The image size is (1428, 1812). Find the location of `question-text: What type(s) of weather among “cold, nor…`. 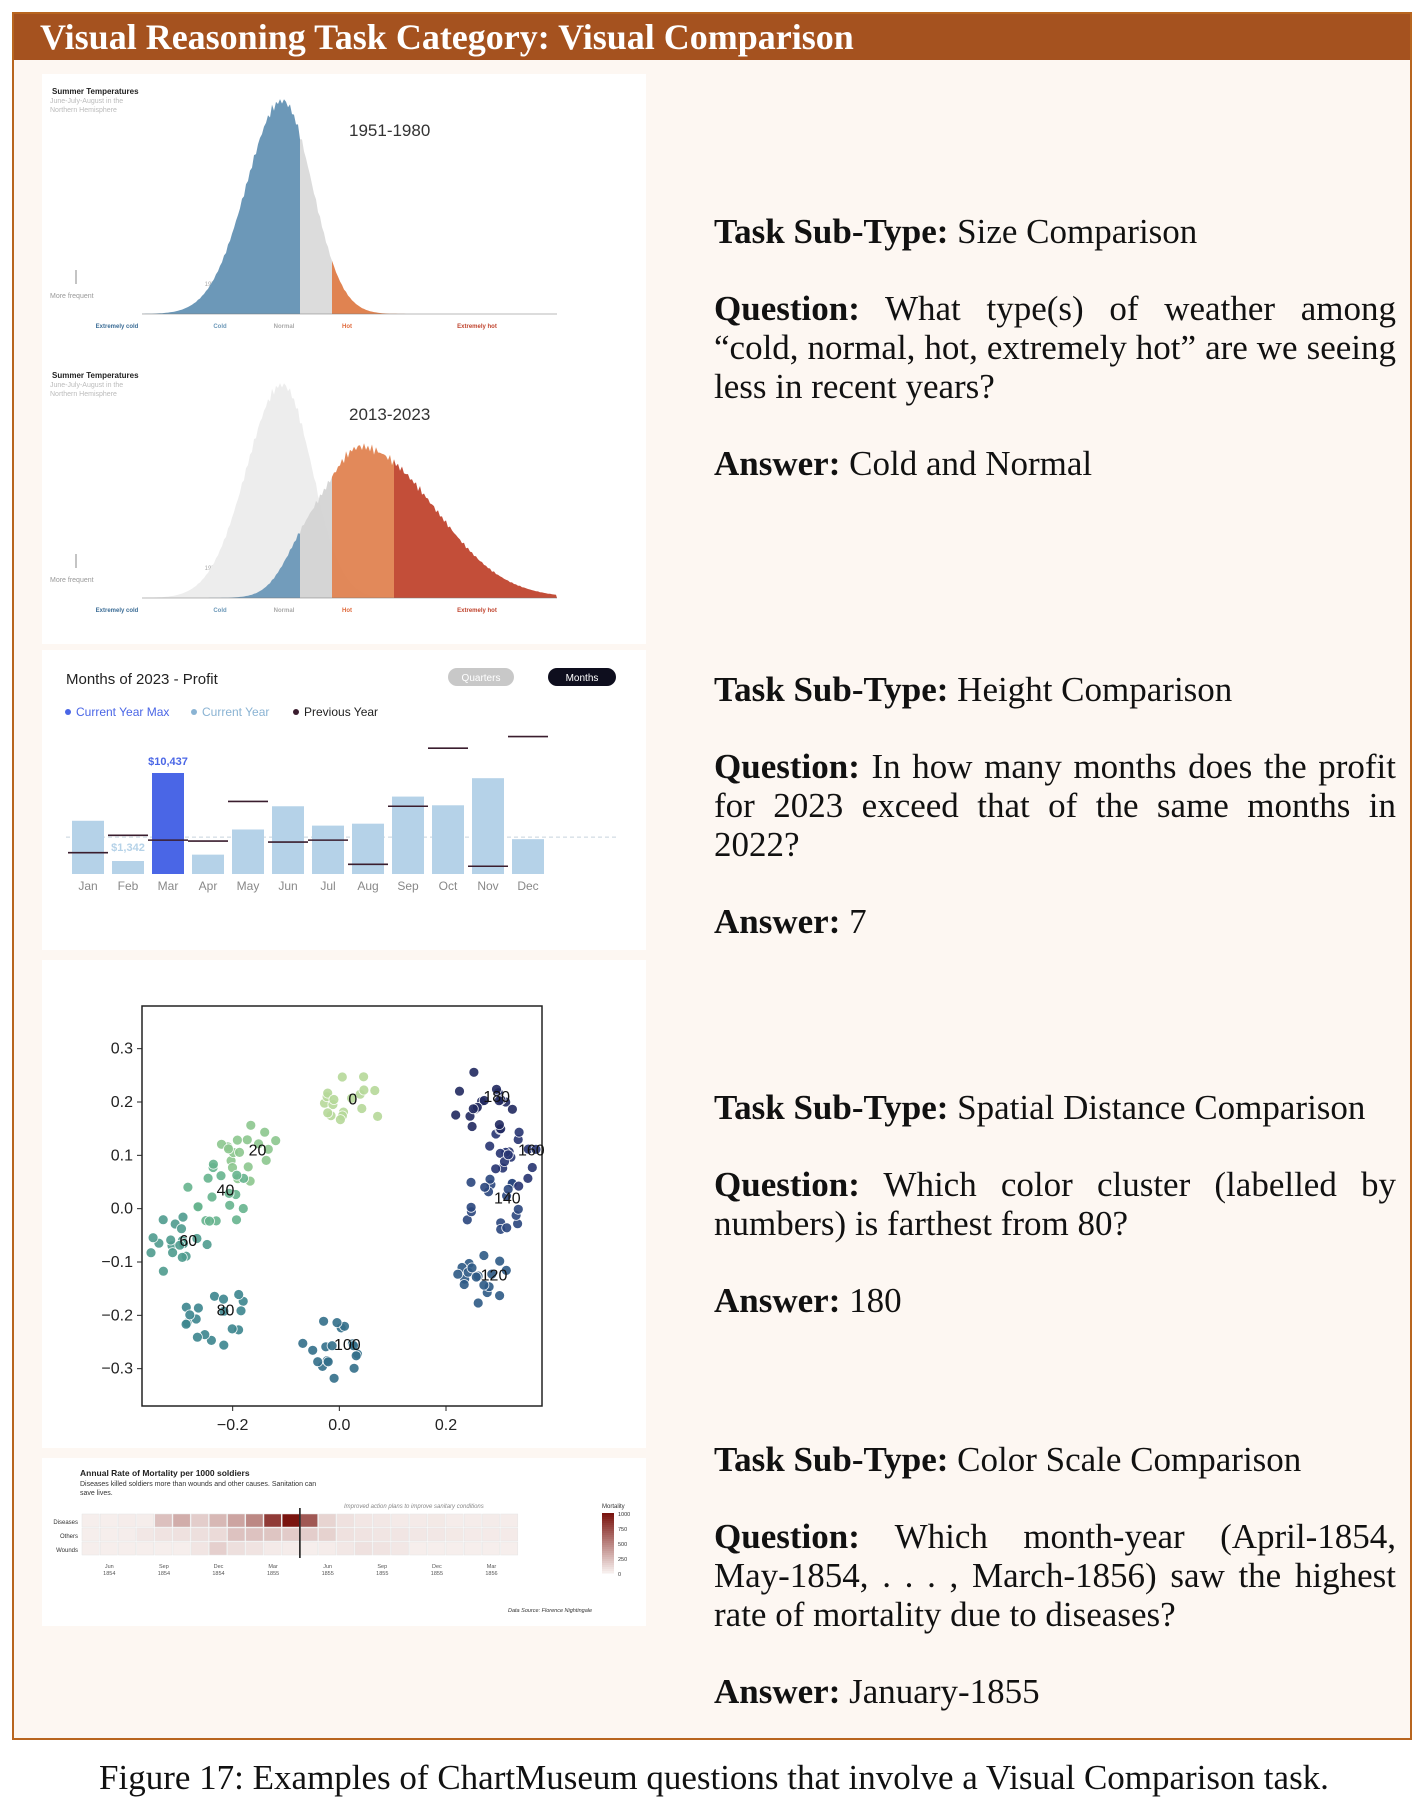

question-text: What type(s) of weather among “cold, nor… is located at coordinates (1055, 347).